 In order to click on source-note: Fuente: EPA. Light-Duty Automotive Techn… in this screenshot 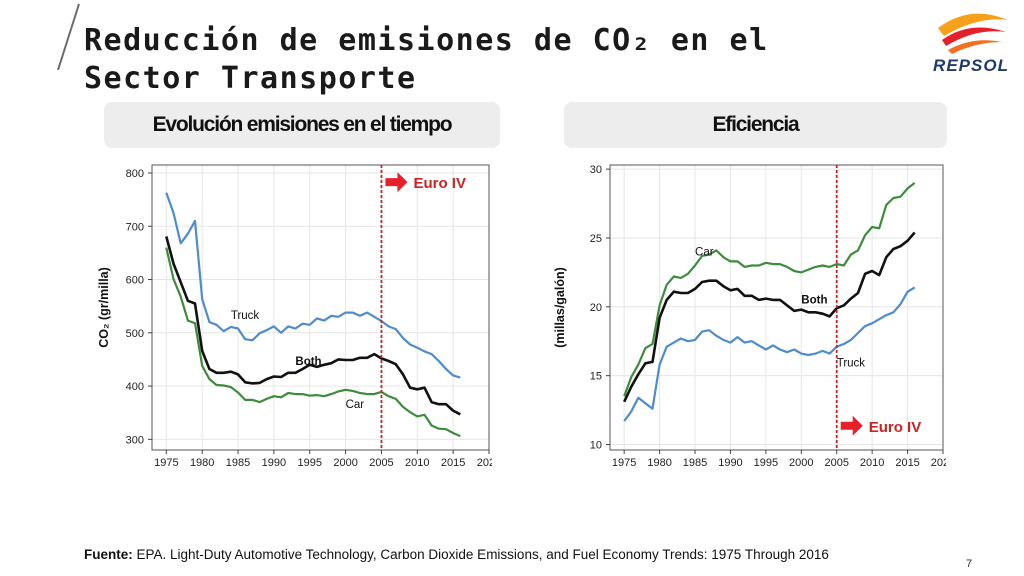, I will do `click(456, 554)`.